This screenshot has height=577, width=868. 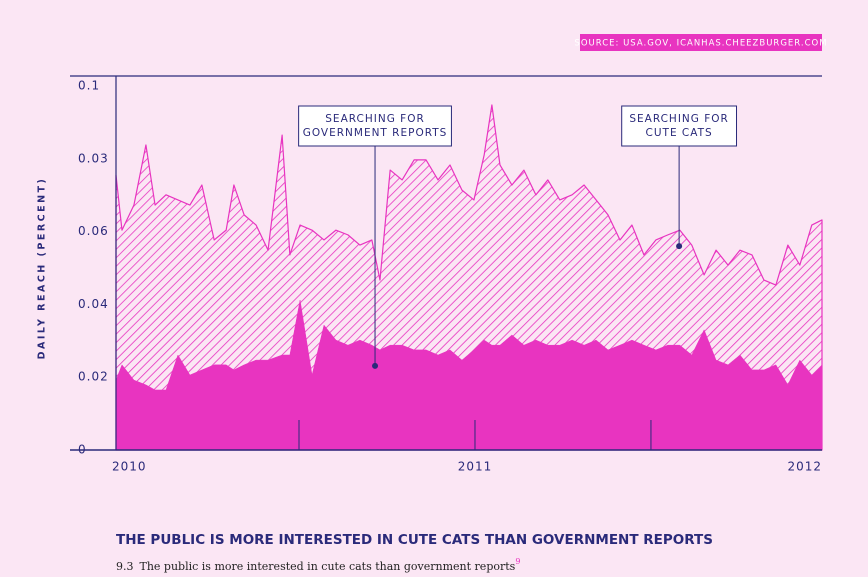 I want to click on y-tick-label: 0.06, so click(x=93, y=231).